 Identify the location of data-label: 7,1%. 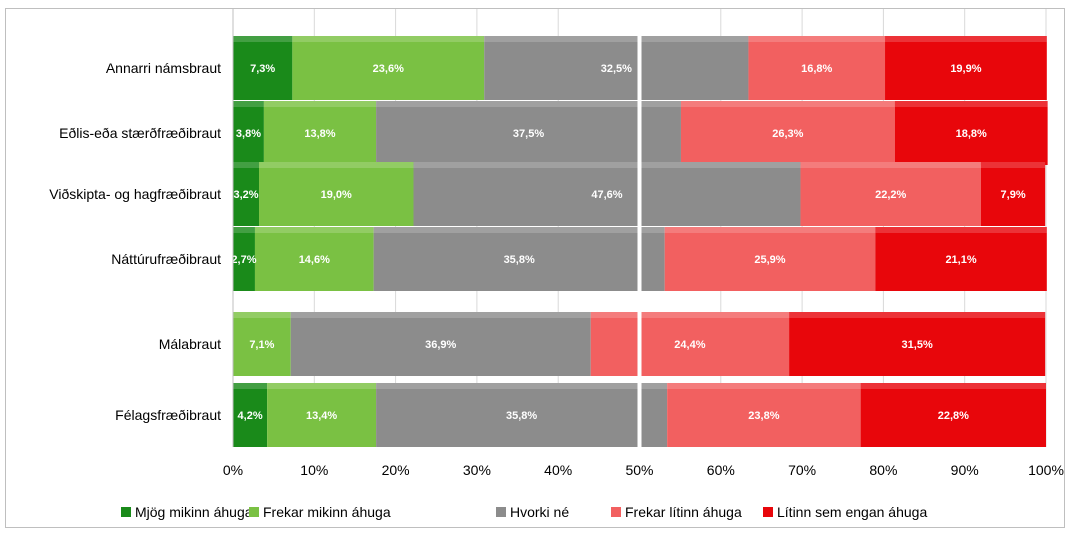
(261, 345).